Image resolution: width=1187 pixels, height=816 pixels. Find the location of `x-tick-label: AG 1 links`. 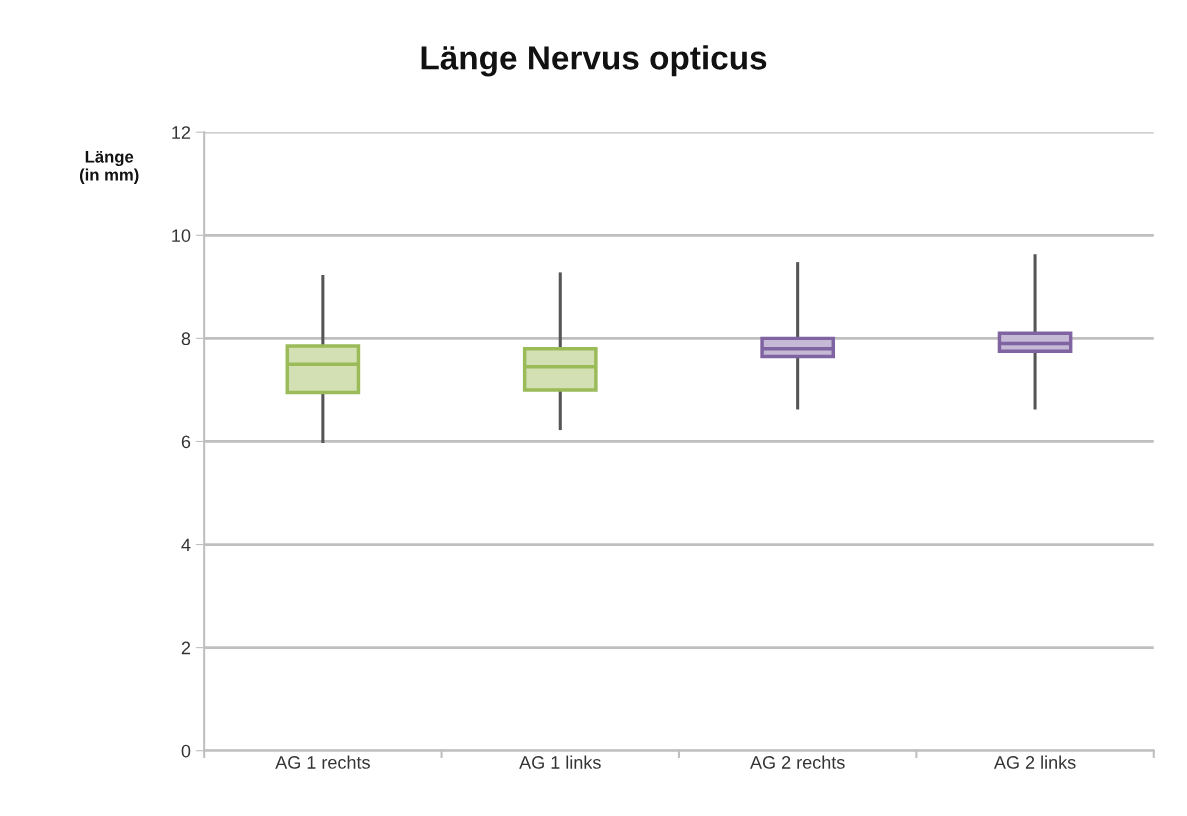

x-tick-label: AG 1 links is located at coordinates (560, 762).